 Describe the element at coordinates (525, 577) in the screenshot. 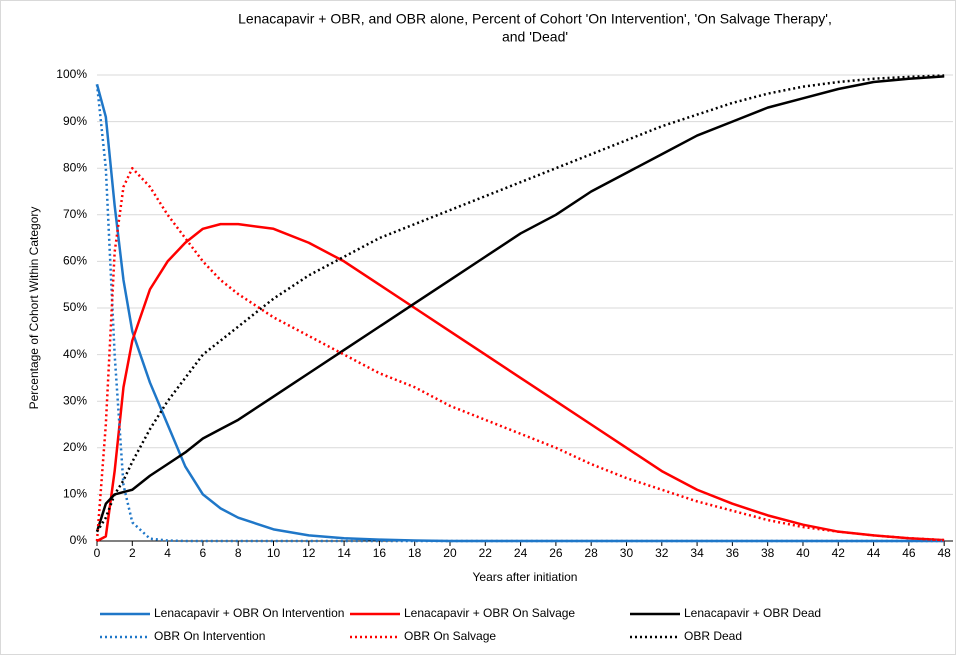

I see `x-axis-label: Years after initiation` at that location.